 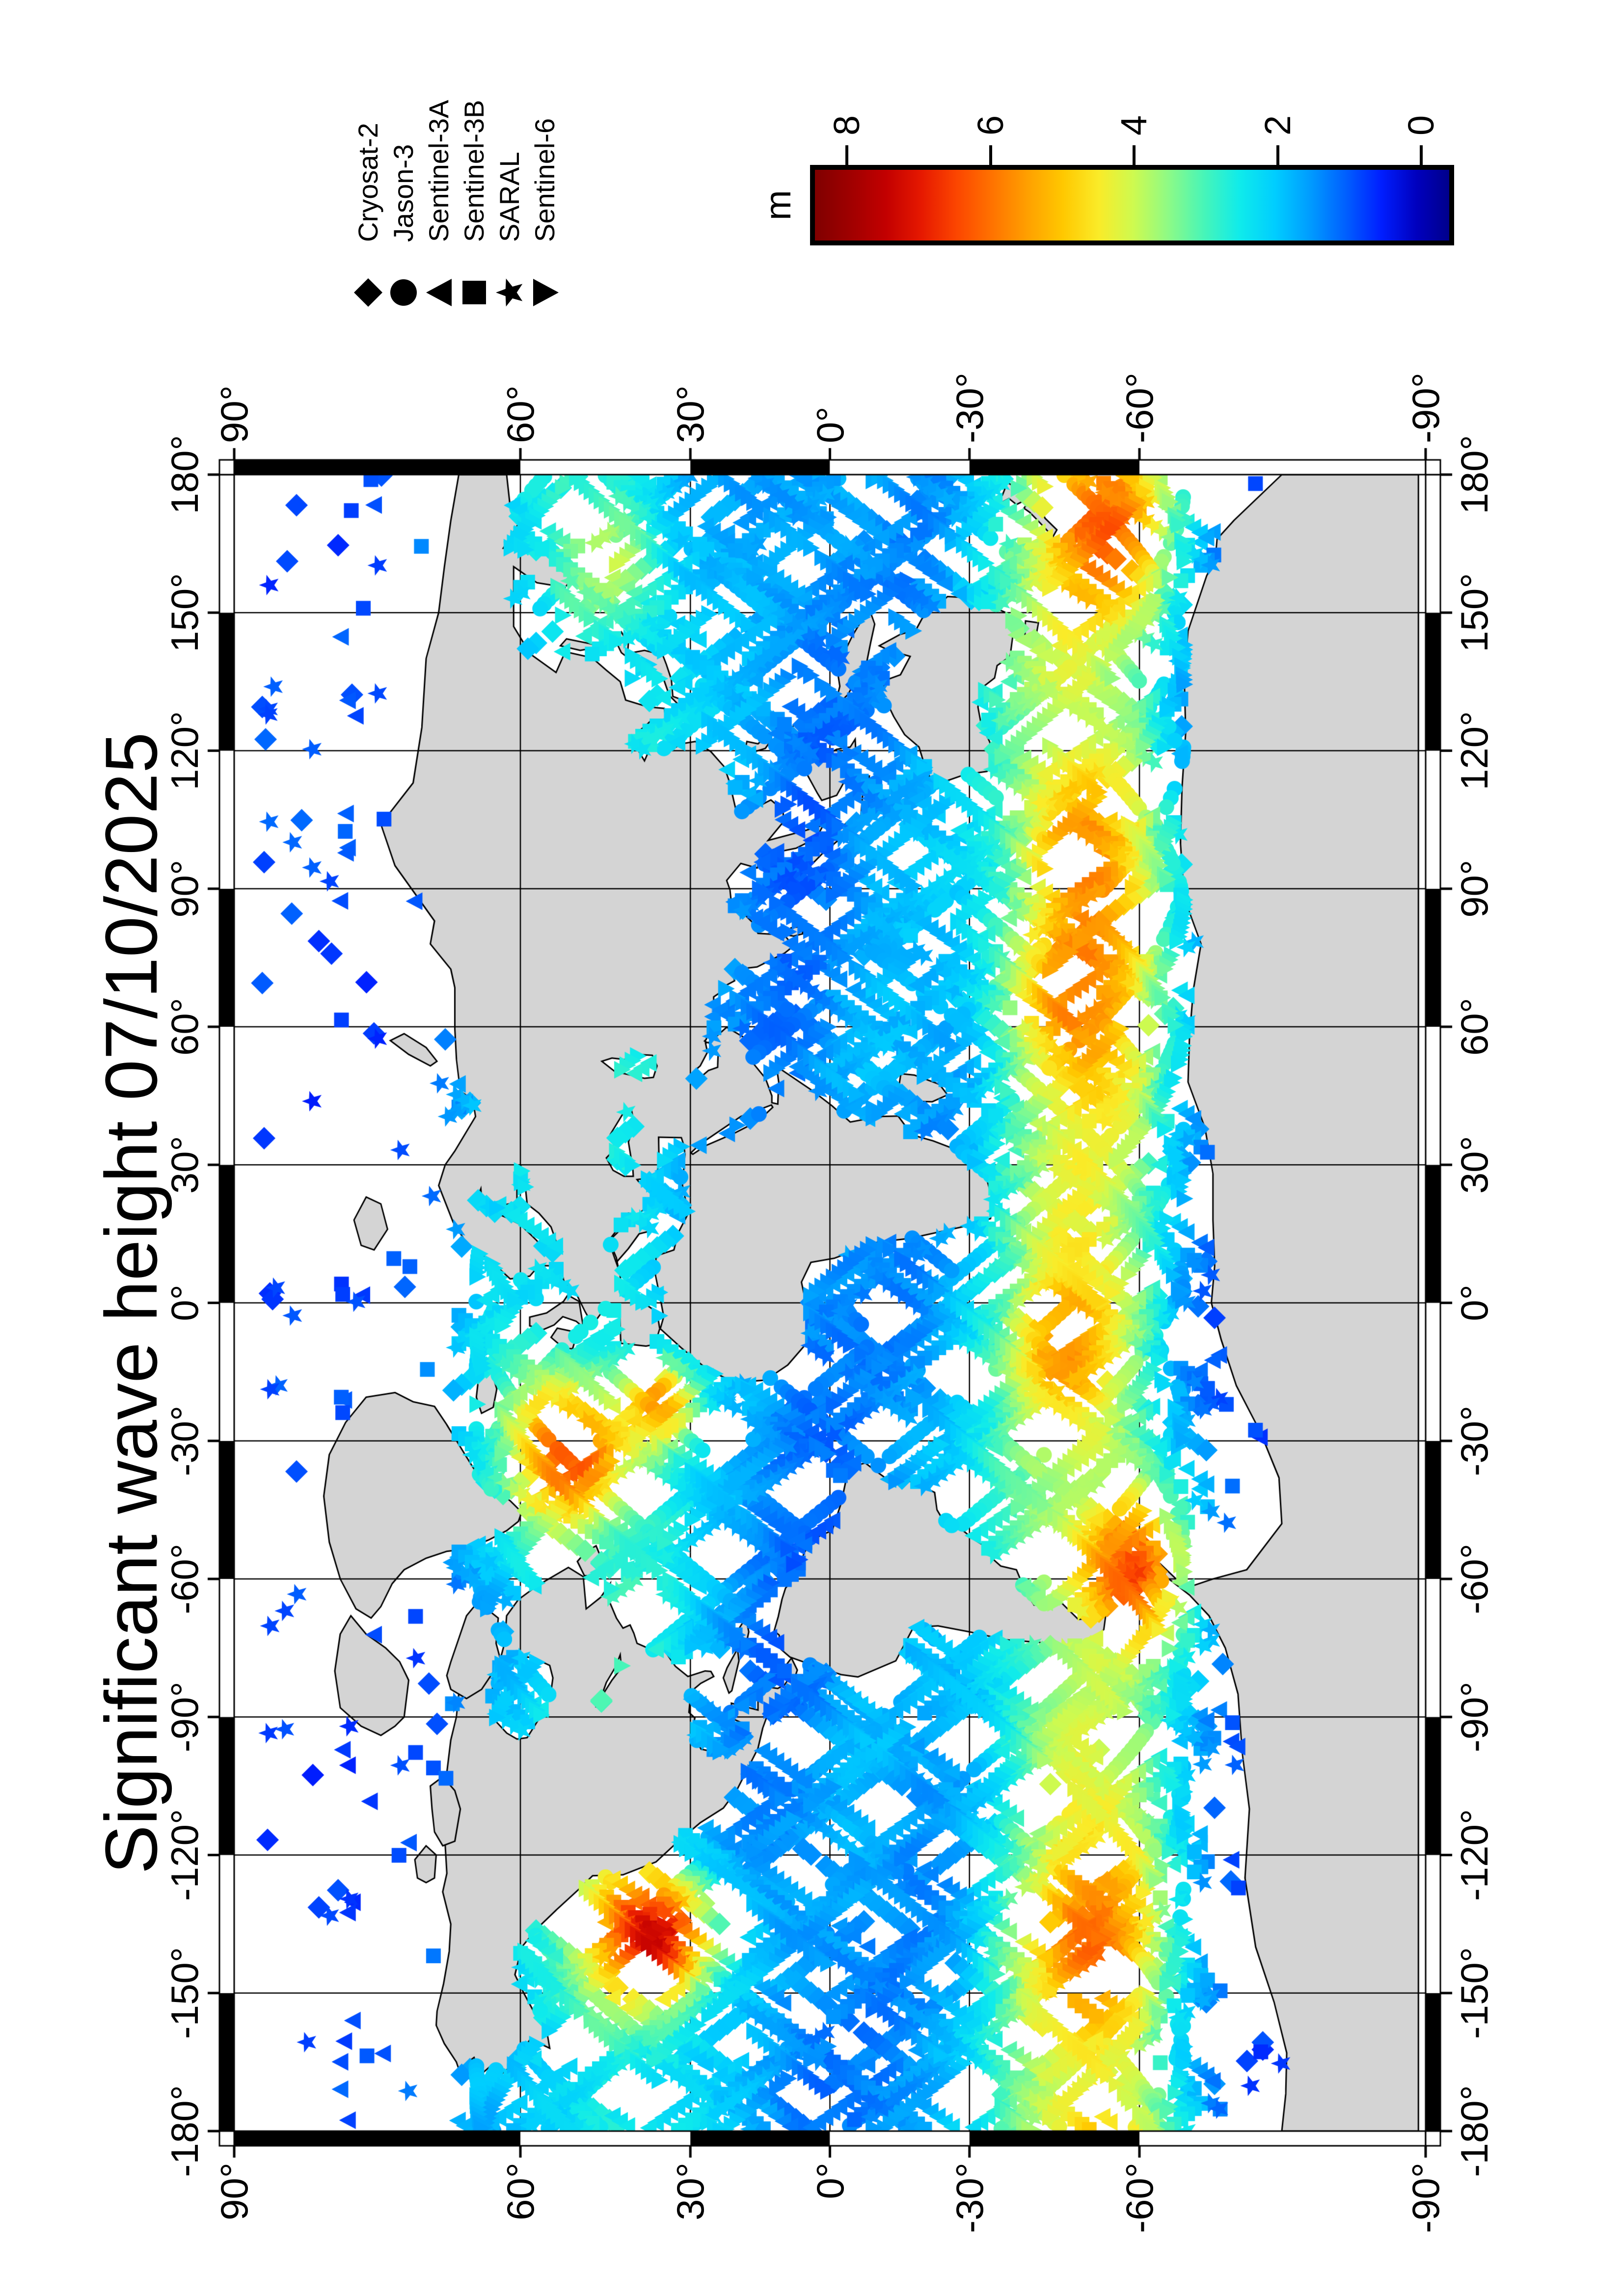 What do you see at coordinates (439, 293) in the screenshot?
I see `sentinel-3a-symbol-icon` at bounding box center [439, 293].